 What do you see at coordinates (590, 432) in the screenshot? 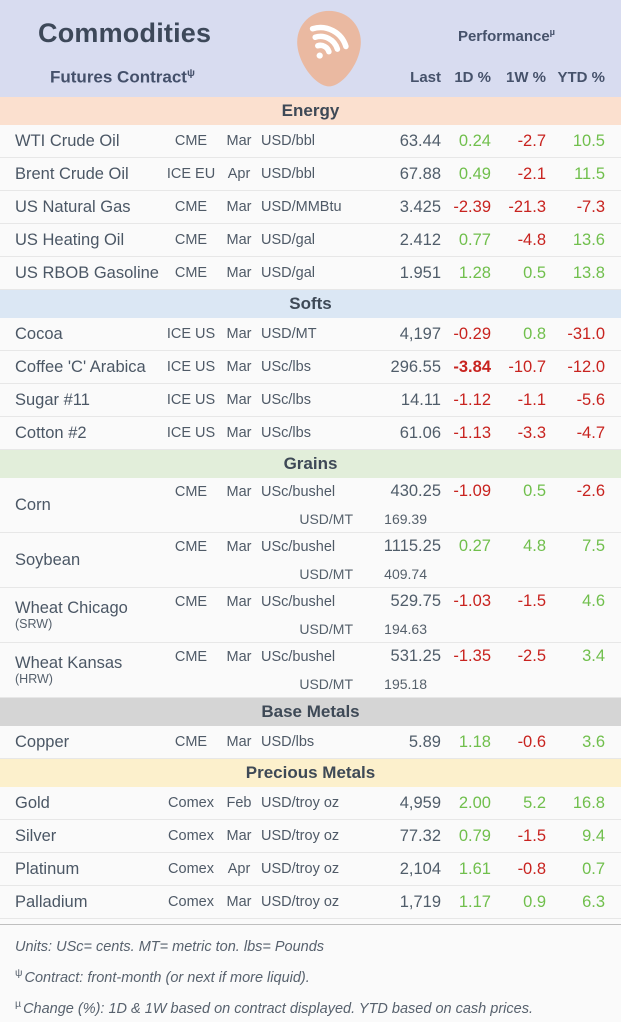
I see `ytd-pct-cell: -4.7` at bounding box center [590, 432].